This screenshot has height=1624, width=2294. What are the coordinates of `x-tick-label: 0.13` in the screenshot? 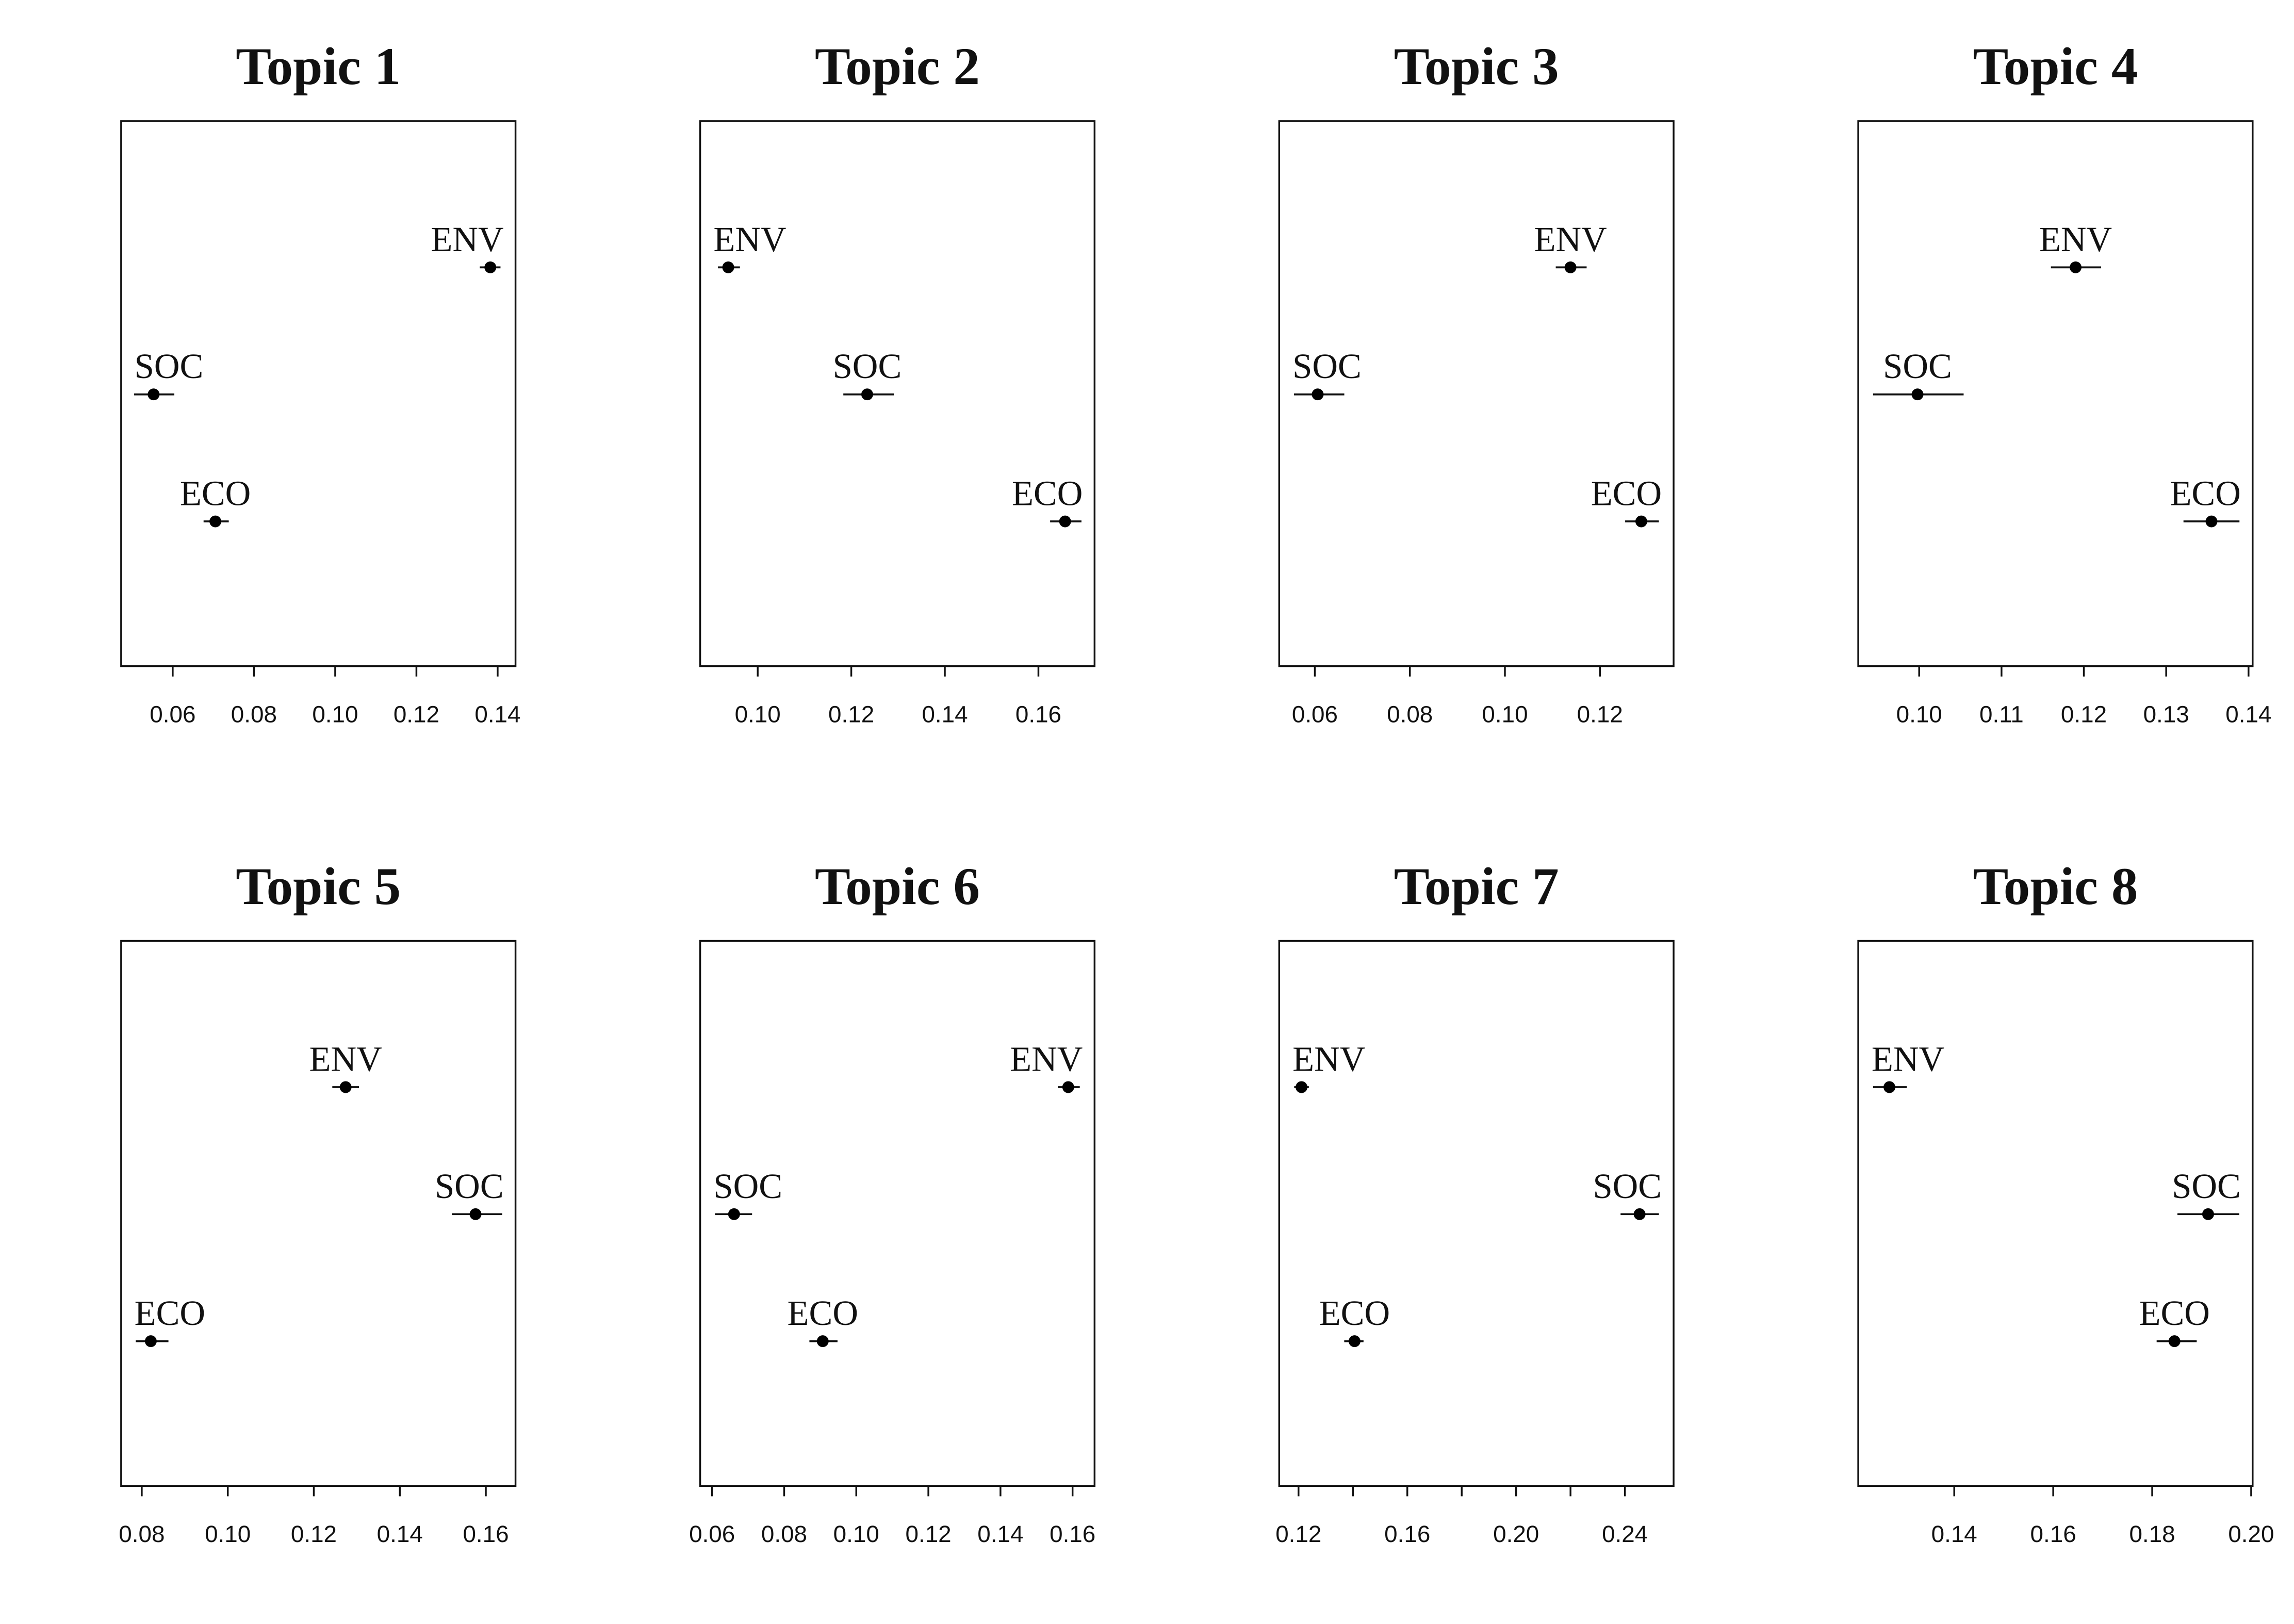 It's located at (2166, 714).